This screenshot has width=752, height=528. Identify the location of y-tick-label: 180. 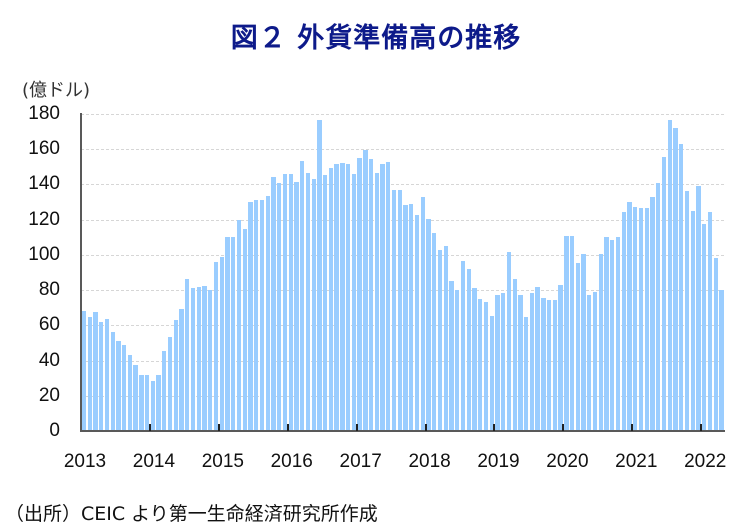
(44, 113).